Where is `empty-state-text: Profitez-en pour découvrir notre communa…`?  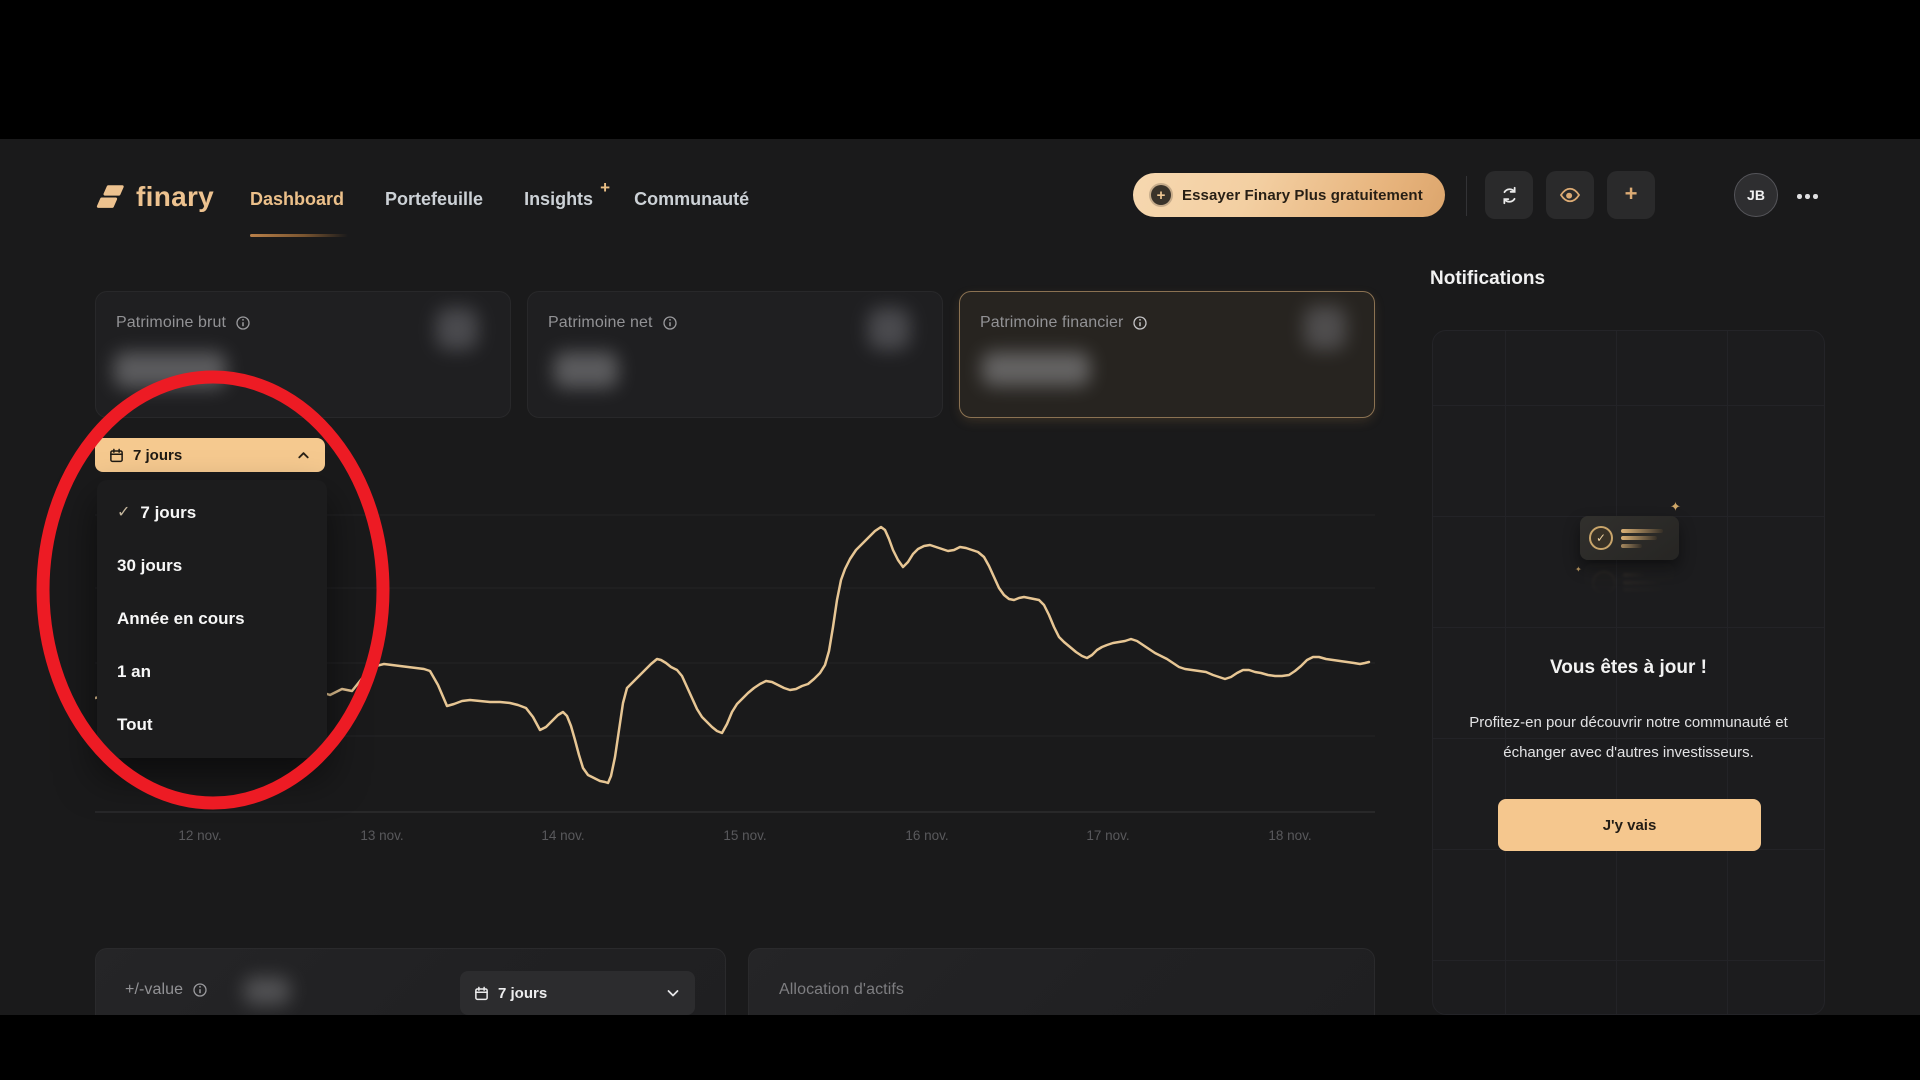 empty-state-text: Profitez-en pour découvrir notre communa… is located at coordinates (1628, 722).